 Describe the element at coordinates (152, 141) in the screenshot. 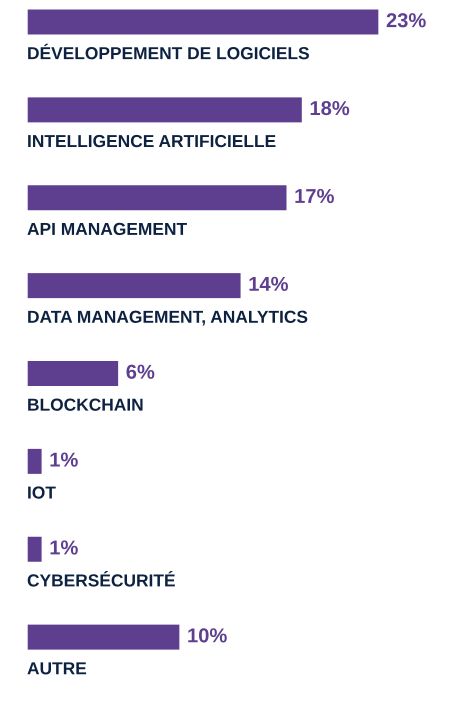

I see `y-tick-label: INTELLIGENCE ARTIFICIELLE` at that location.